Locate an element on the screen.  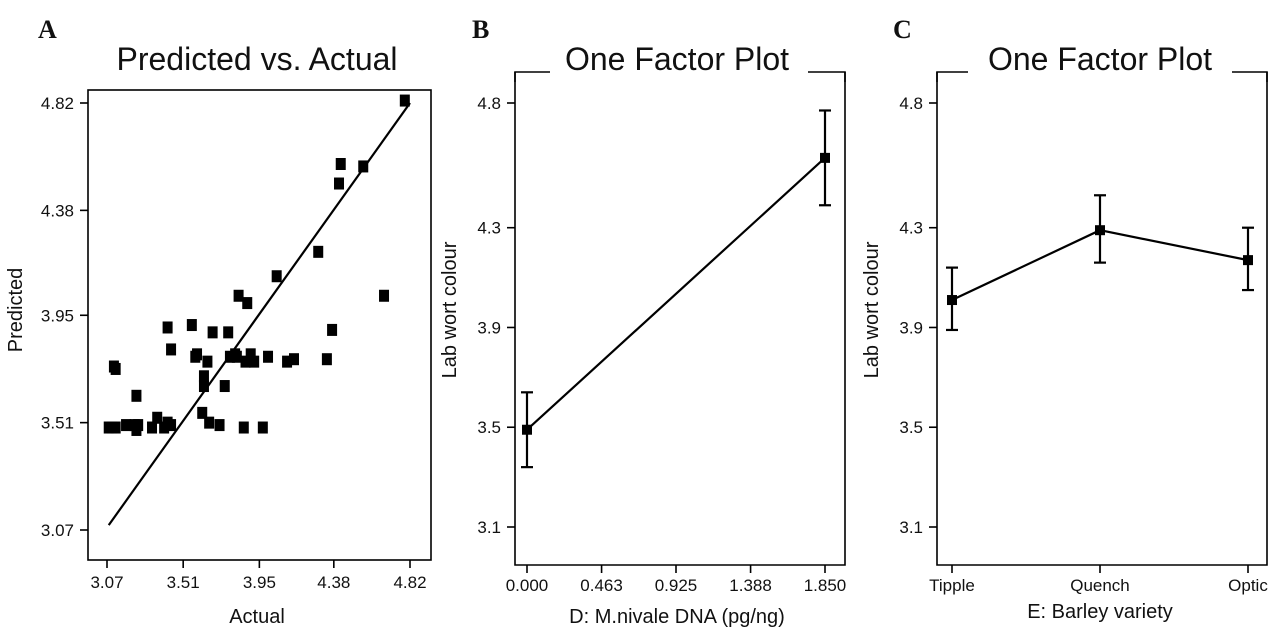
x-tick-label: 4.82 is located at coordinates (409, 582).